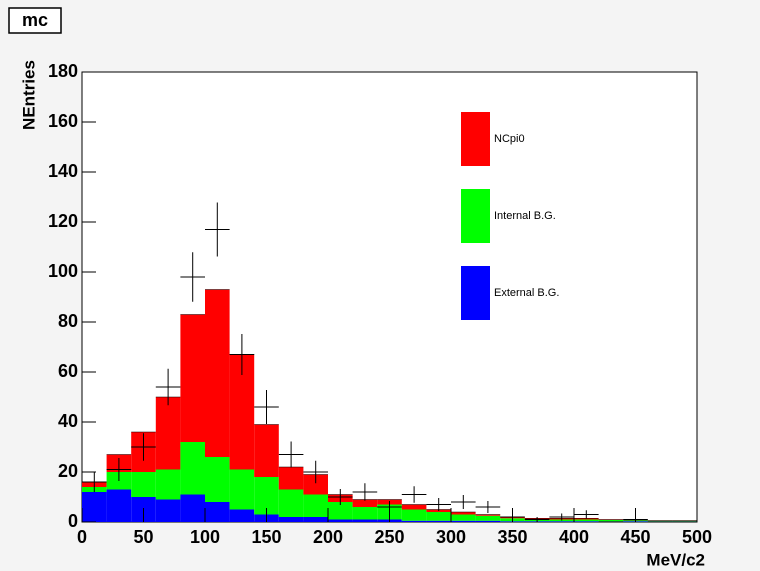 Image resolution: width=760 pixels, height=571 pixels. I want to click on title-box, so click(35, 20).